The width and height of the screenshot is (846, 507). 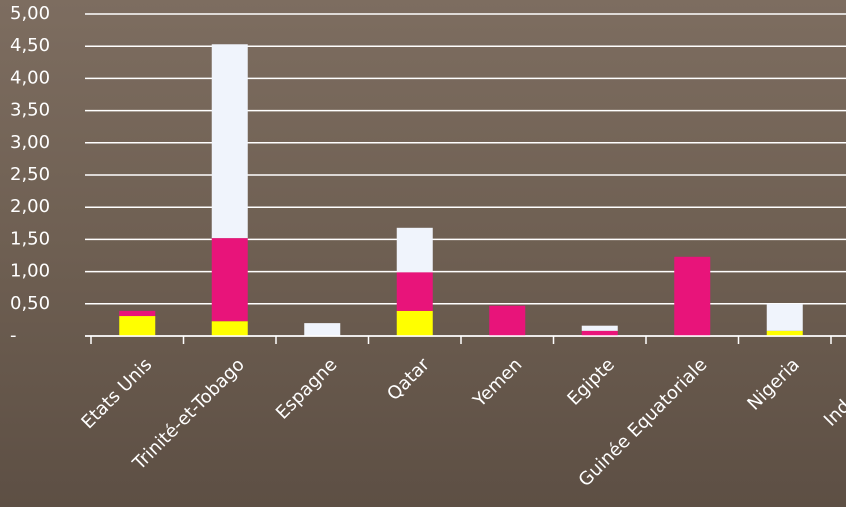 What do you see at coordinates (30, 271) in the screenshot?
I see `y-tick-label: 1,00` at bounding box center [30, 271].